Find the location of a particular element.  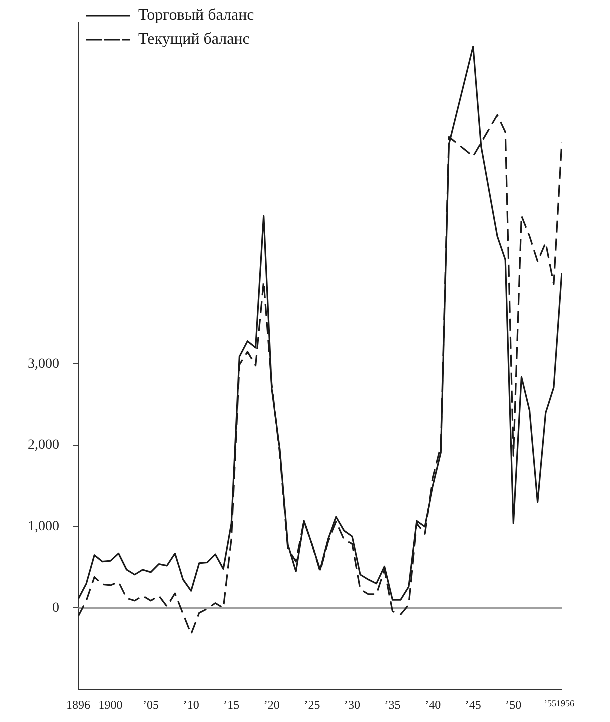

y-tick-label: 2,000 is located at coordinates (44, 446).